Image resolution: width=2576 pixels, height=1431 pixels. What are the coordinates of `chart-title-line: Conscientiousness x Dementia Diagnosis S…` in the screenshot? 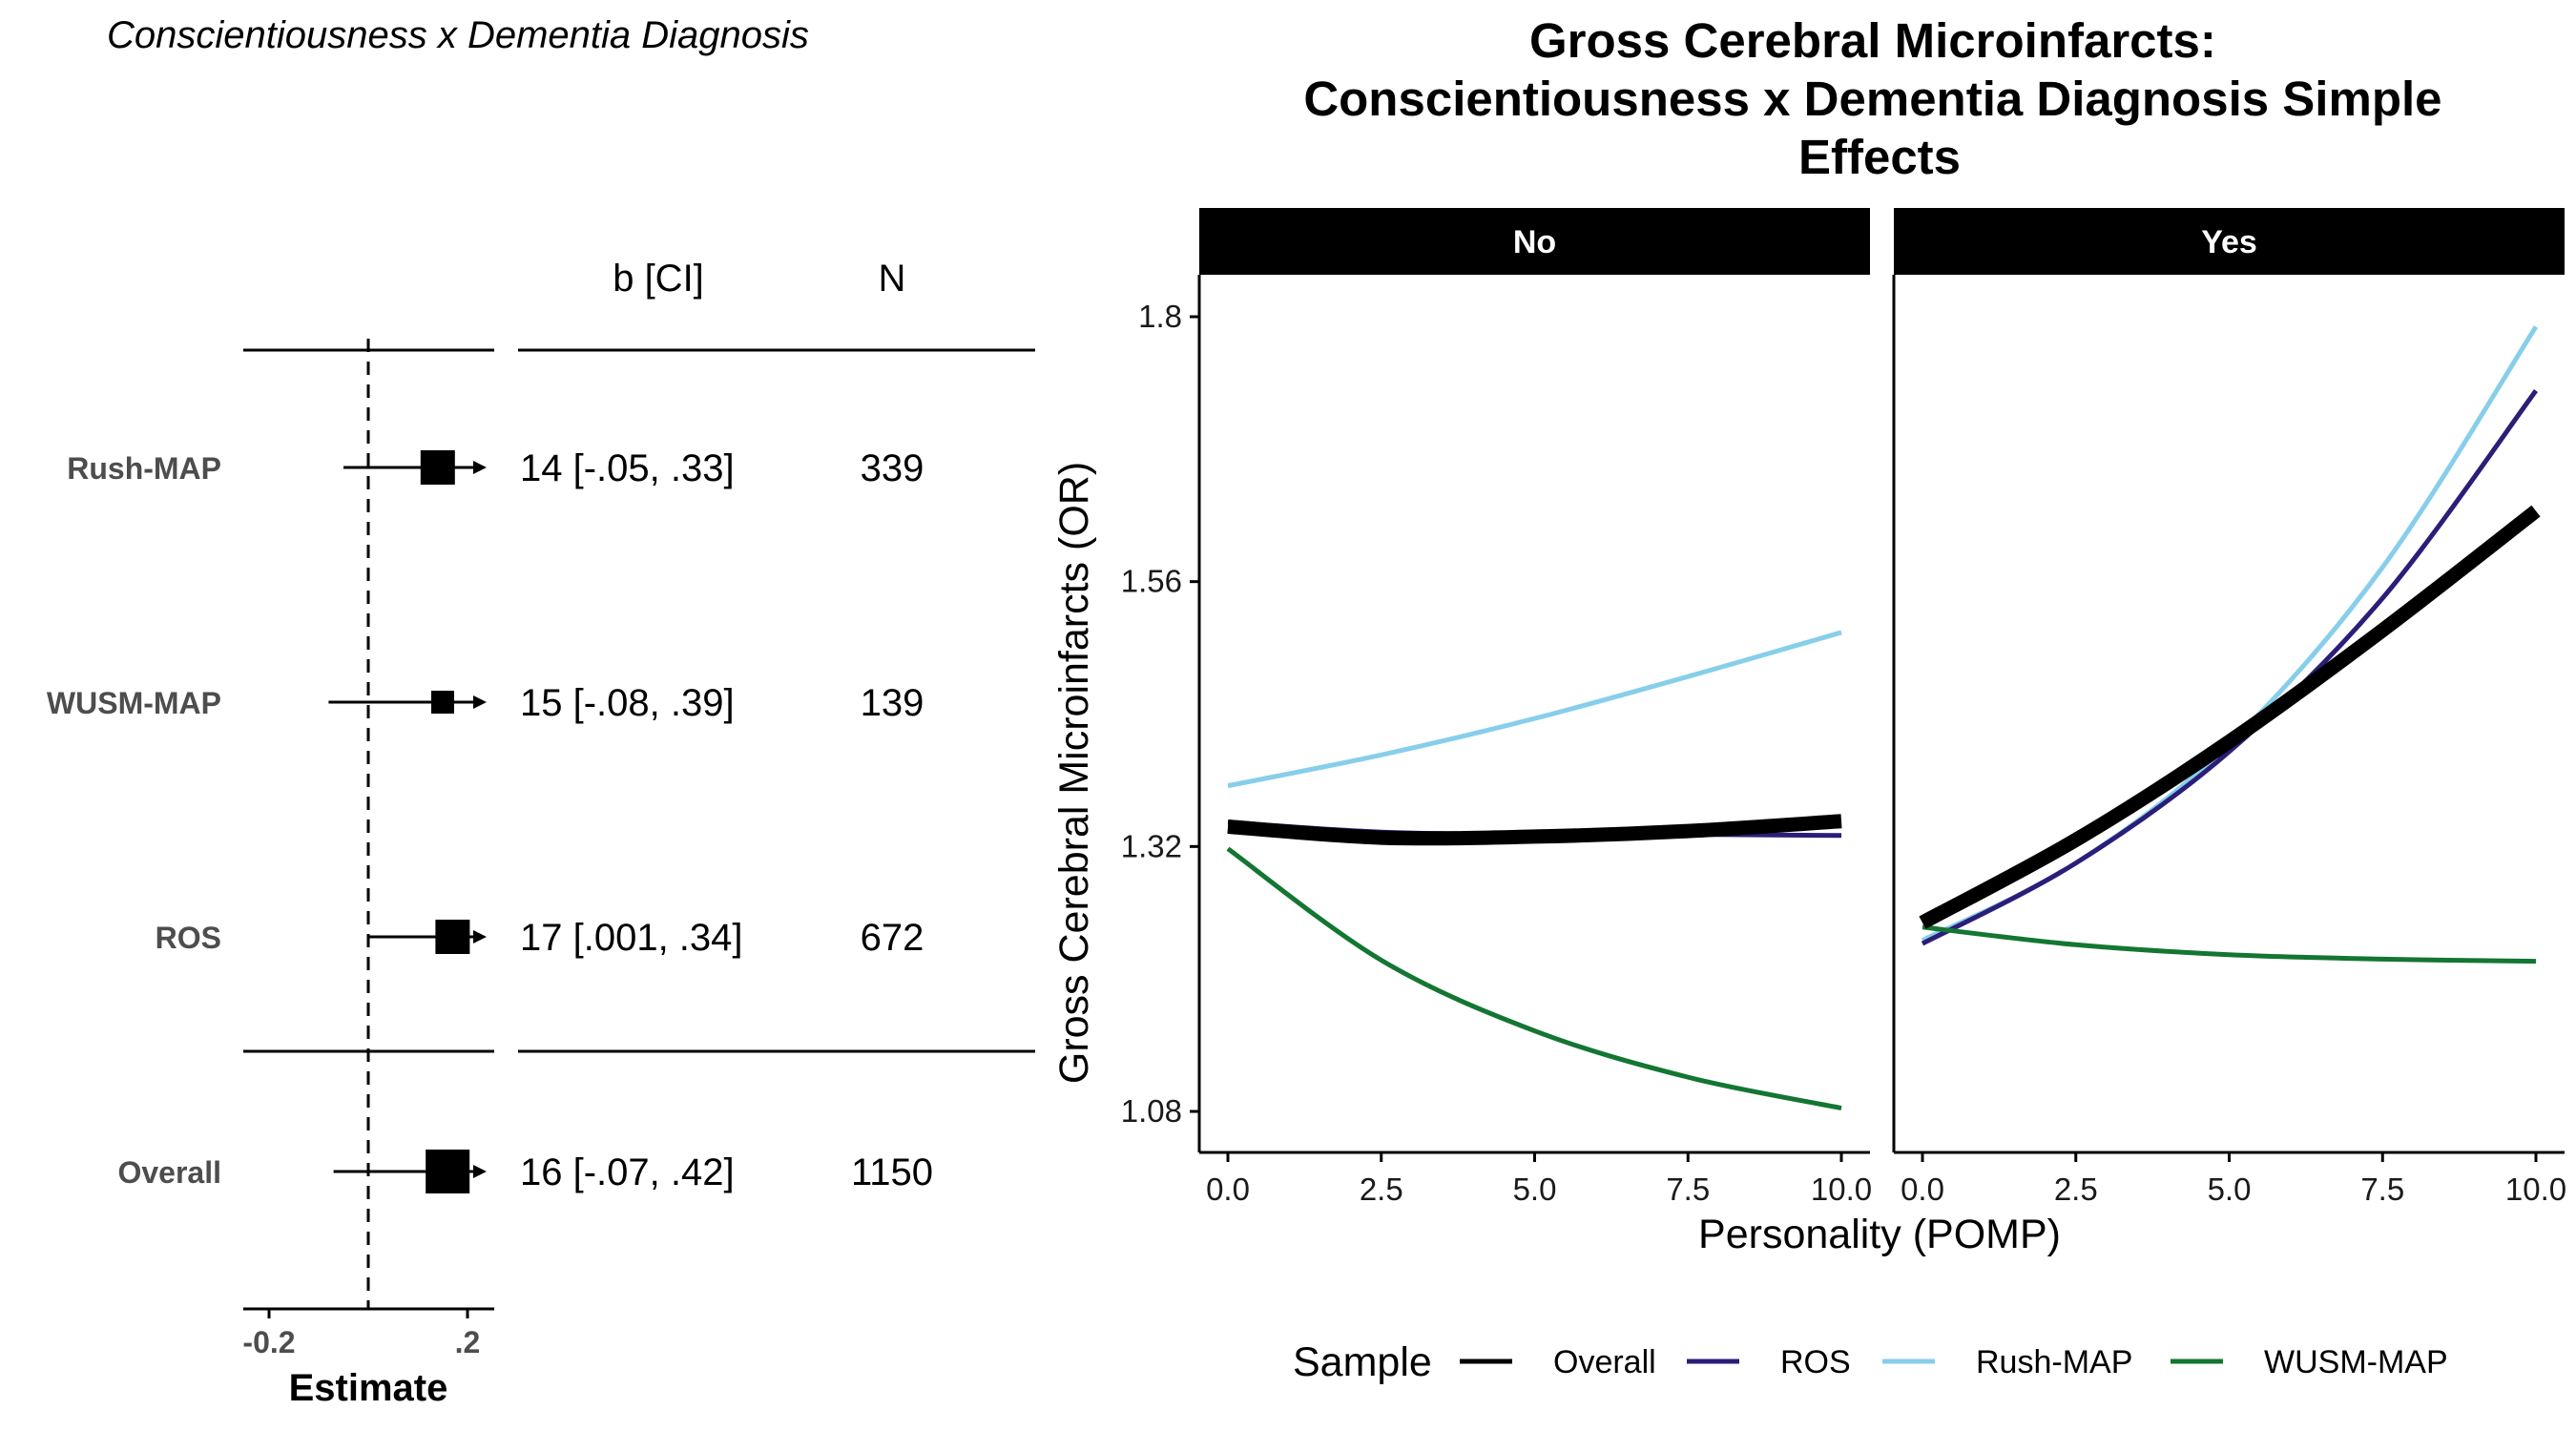 It's located at (1872, 99).